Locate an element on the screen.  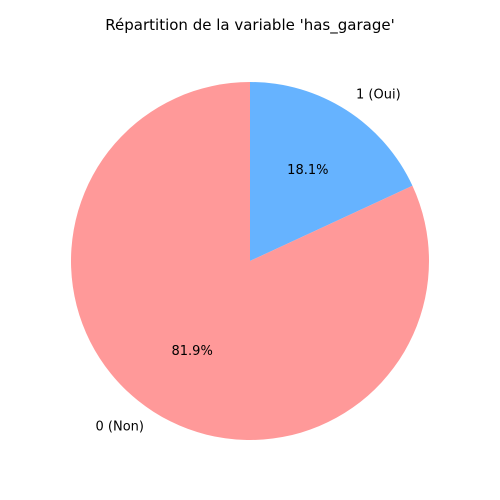
slice-percent-2: 81.9% is located at coordinates (192, 351).